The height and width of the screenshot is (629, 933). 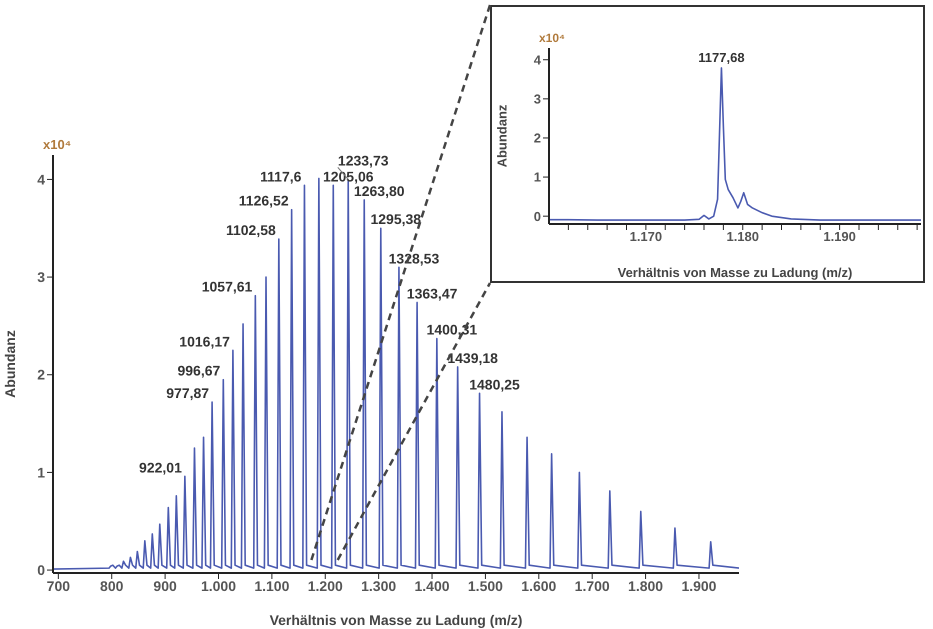 I want to click on annotation: 977,87, so click(x=188, y=393).